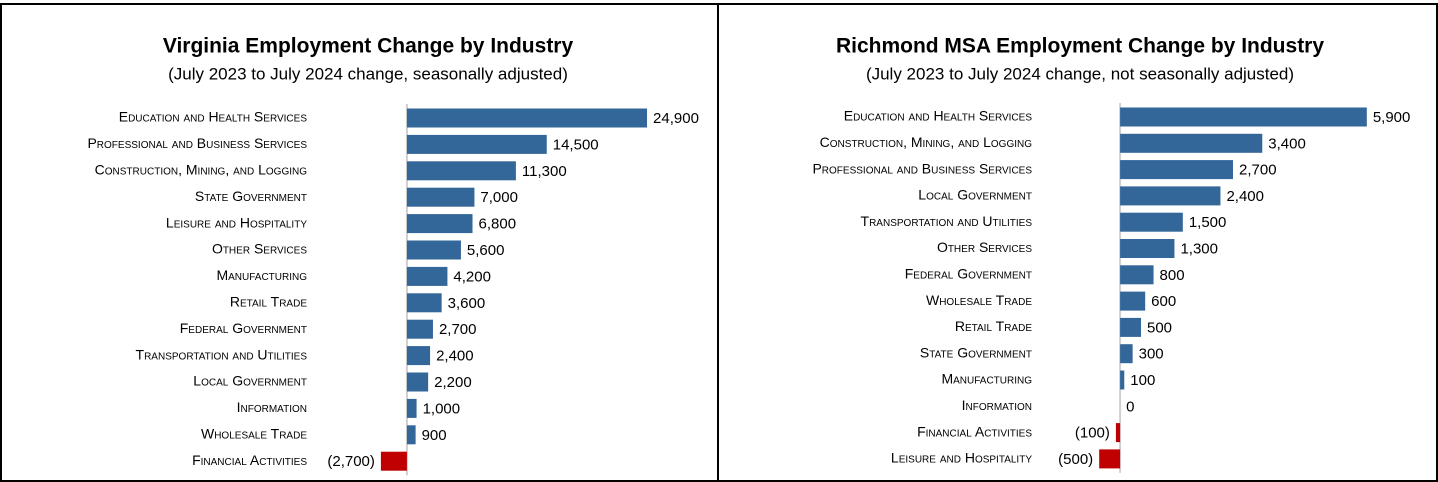 The width and height of the screenshot is (1438, 482). What do you see at coordinates (351, 461) in the screenshot?
I see `value-label: (2,700)` at bounding box center [351, 461].